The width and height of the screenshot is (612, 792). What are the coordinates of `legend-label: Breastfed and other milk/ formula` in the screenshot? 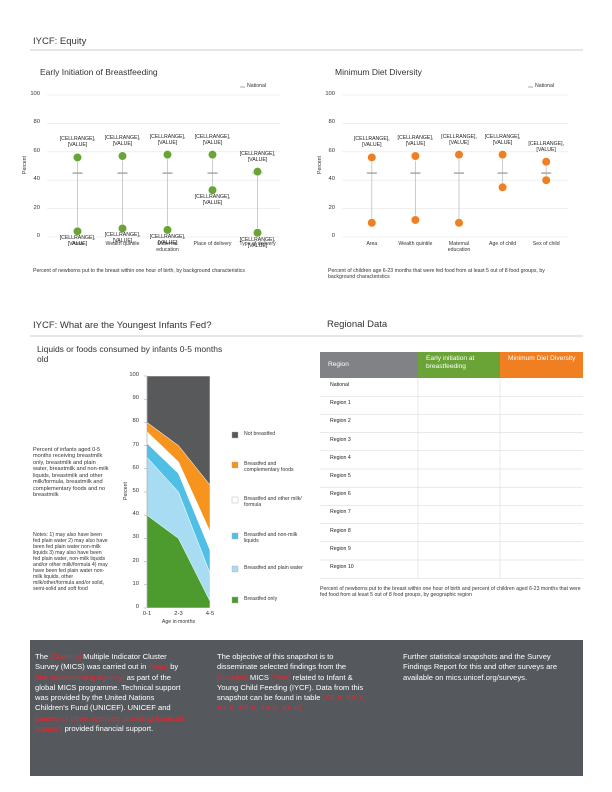 It's located at (273, 502).